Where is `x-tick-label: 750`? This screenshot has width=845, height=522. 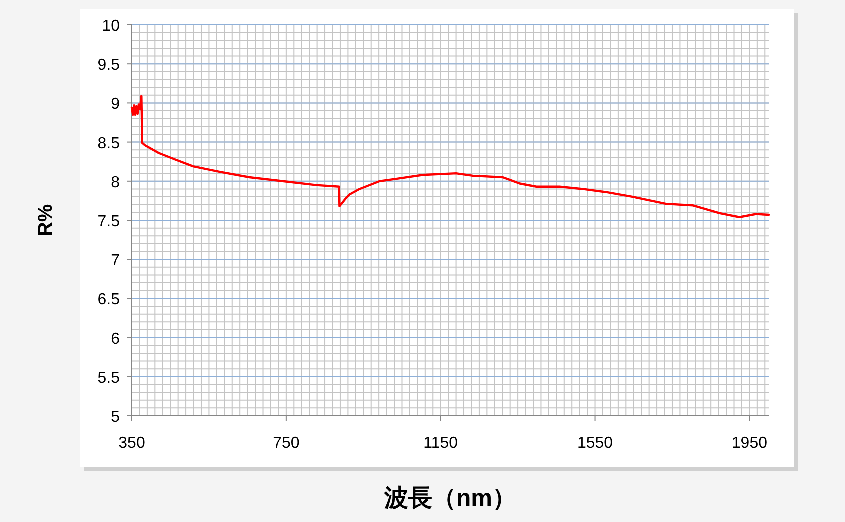
x-tick-label: 750 is located at coordinates (286, 443).